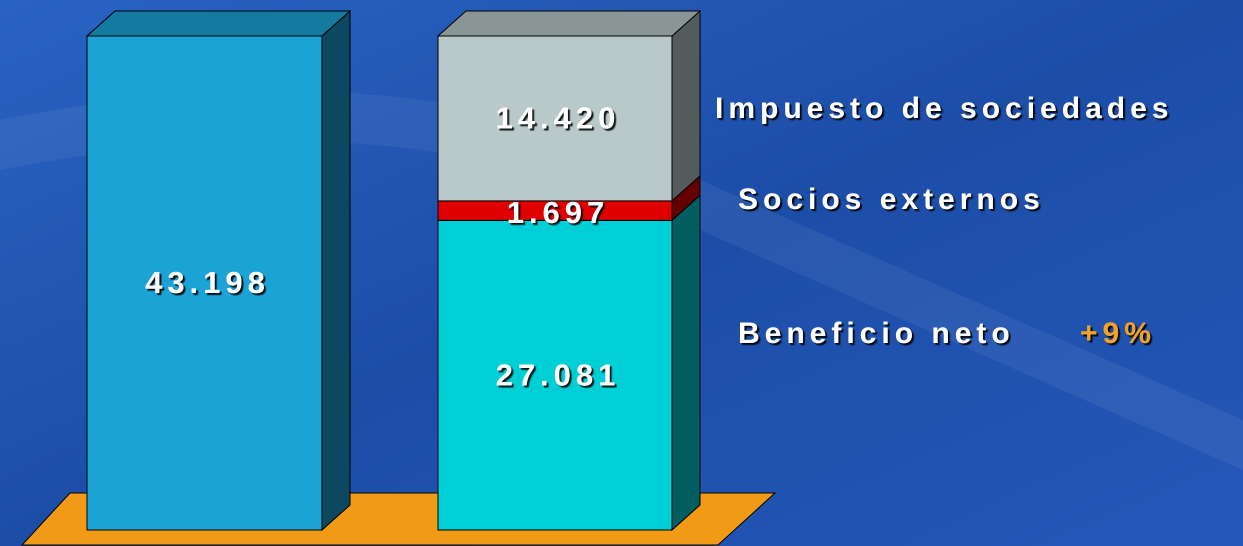 The width and height of the screenshot is (1243, 546). What do you see at coordinates (944, 108) in the screenshot?
I see `legend-label: Impuesto de sociedades` at bounding box center [944, 108].